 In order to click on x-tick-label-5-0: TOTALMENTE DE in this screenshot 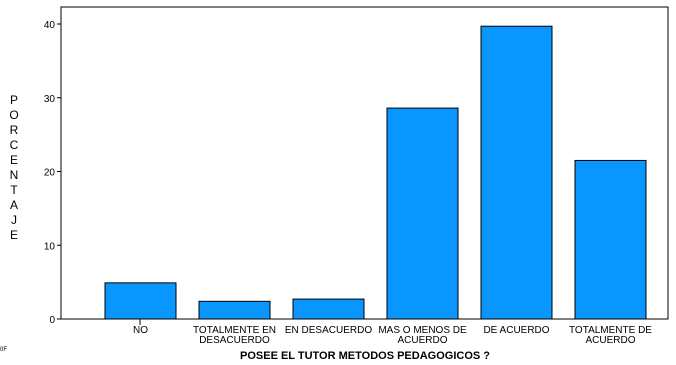, I will do `click(610, 330)`.